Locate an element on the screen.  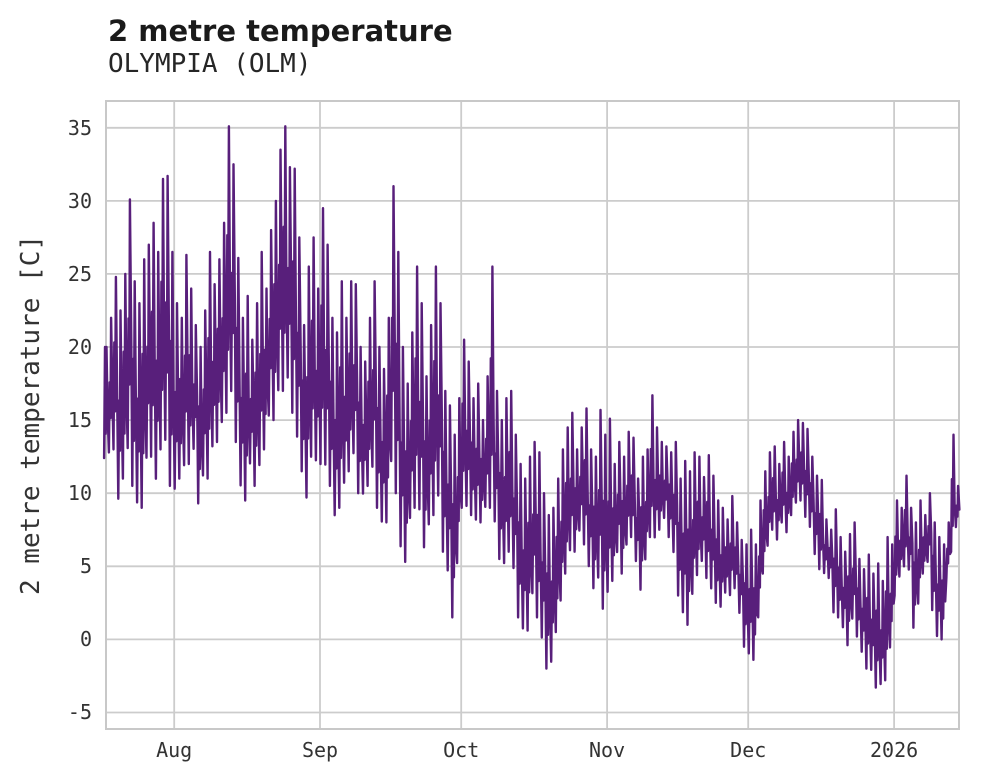
y-tick-label: 20 is located at coordinates (79, 347).